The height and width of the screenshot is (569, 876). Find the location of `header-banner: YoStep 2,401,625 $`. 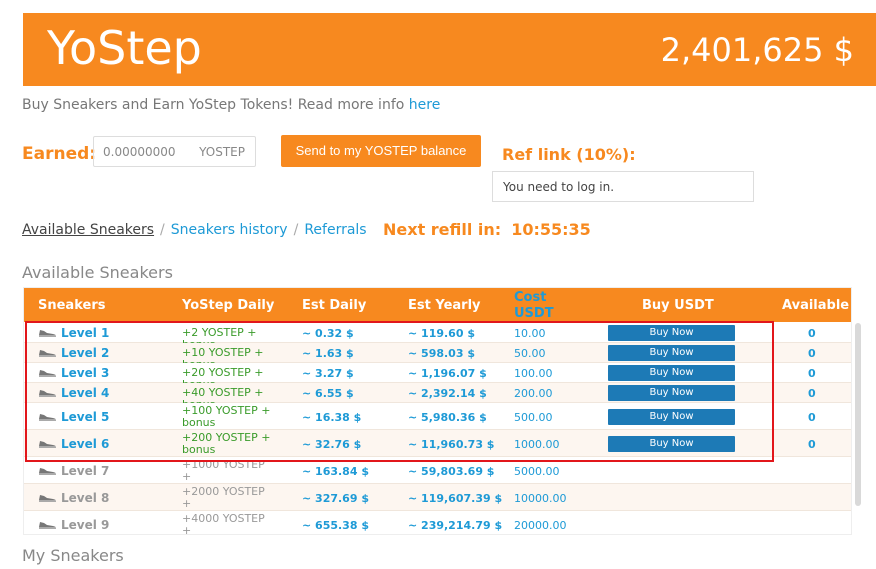

header-banner: YoStep 2,401,625 $ is located at coordinates (449, 49).